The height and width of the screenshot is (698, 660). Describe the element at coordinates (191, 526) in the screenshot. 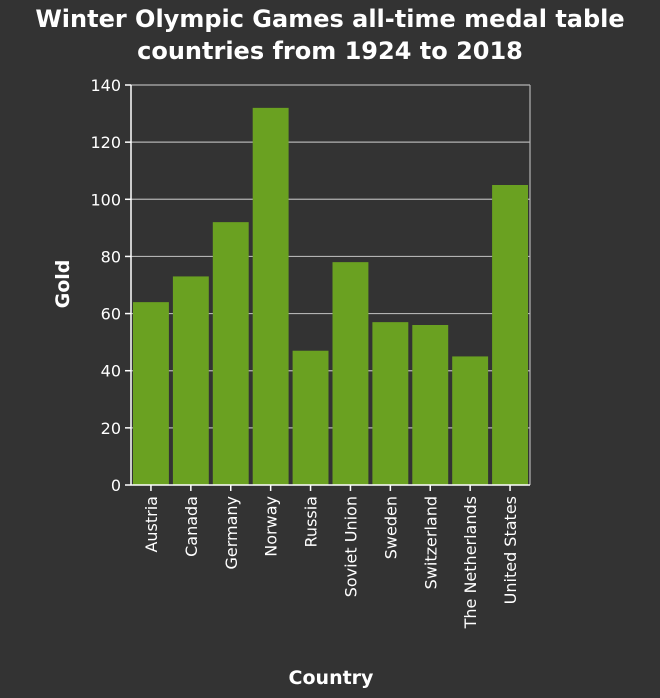

I see `x-tick-label-1: Canada` at that location.